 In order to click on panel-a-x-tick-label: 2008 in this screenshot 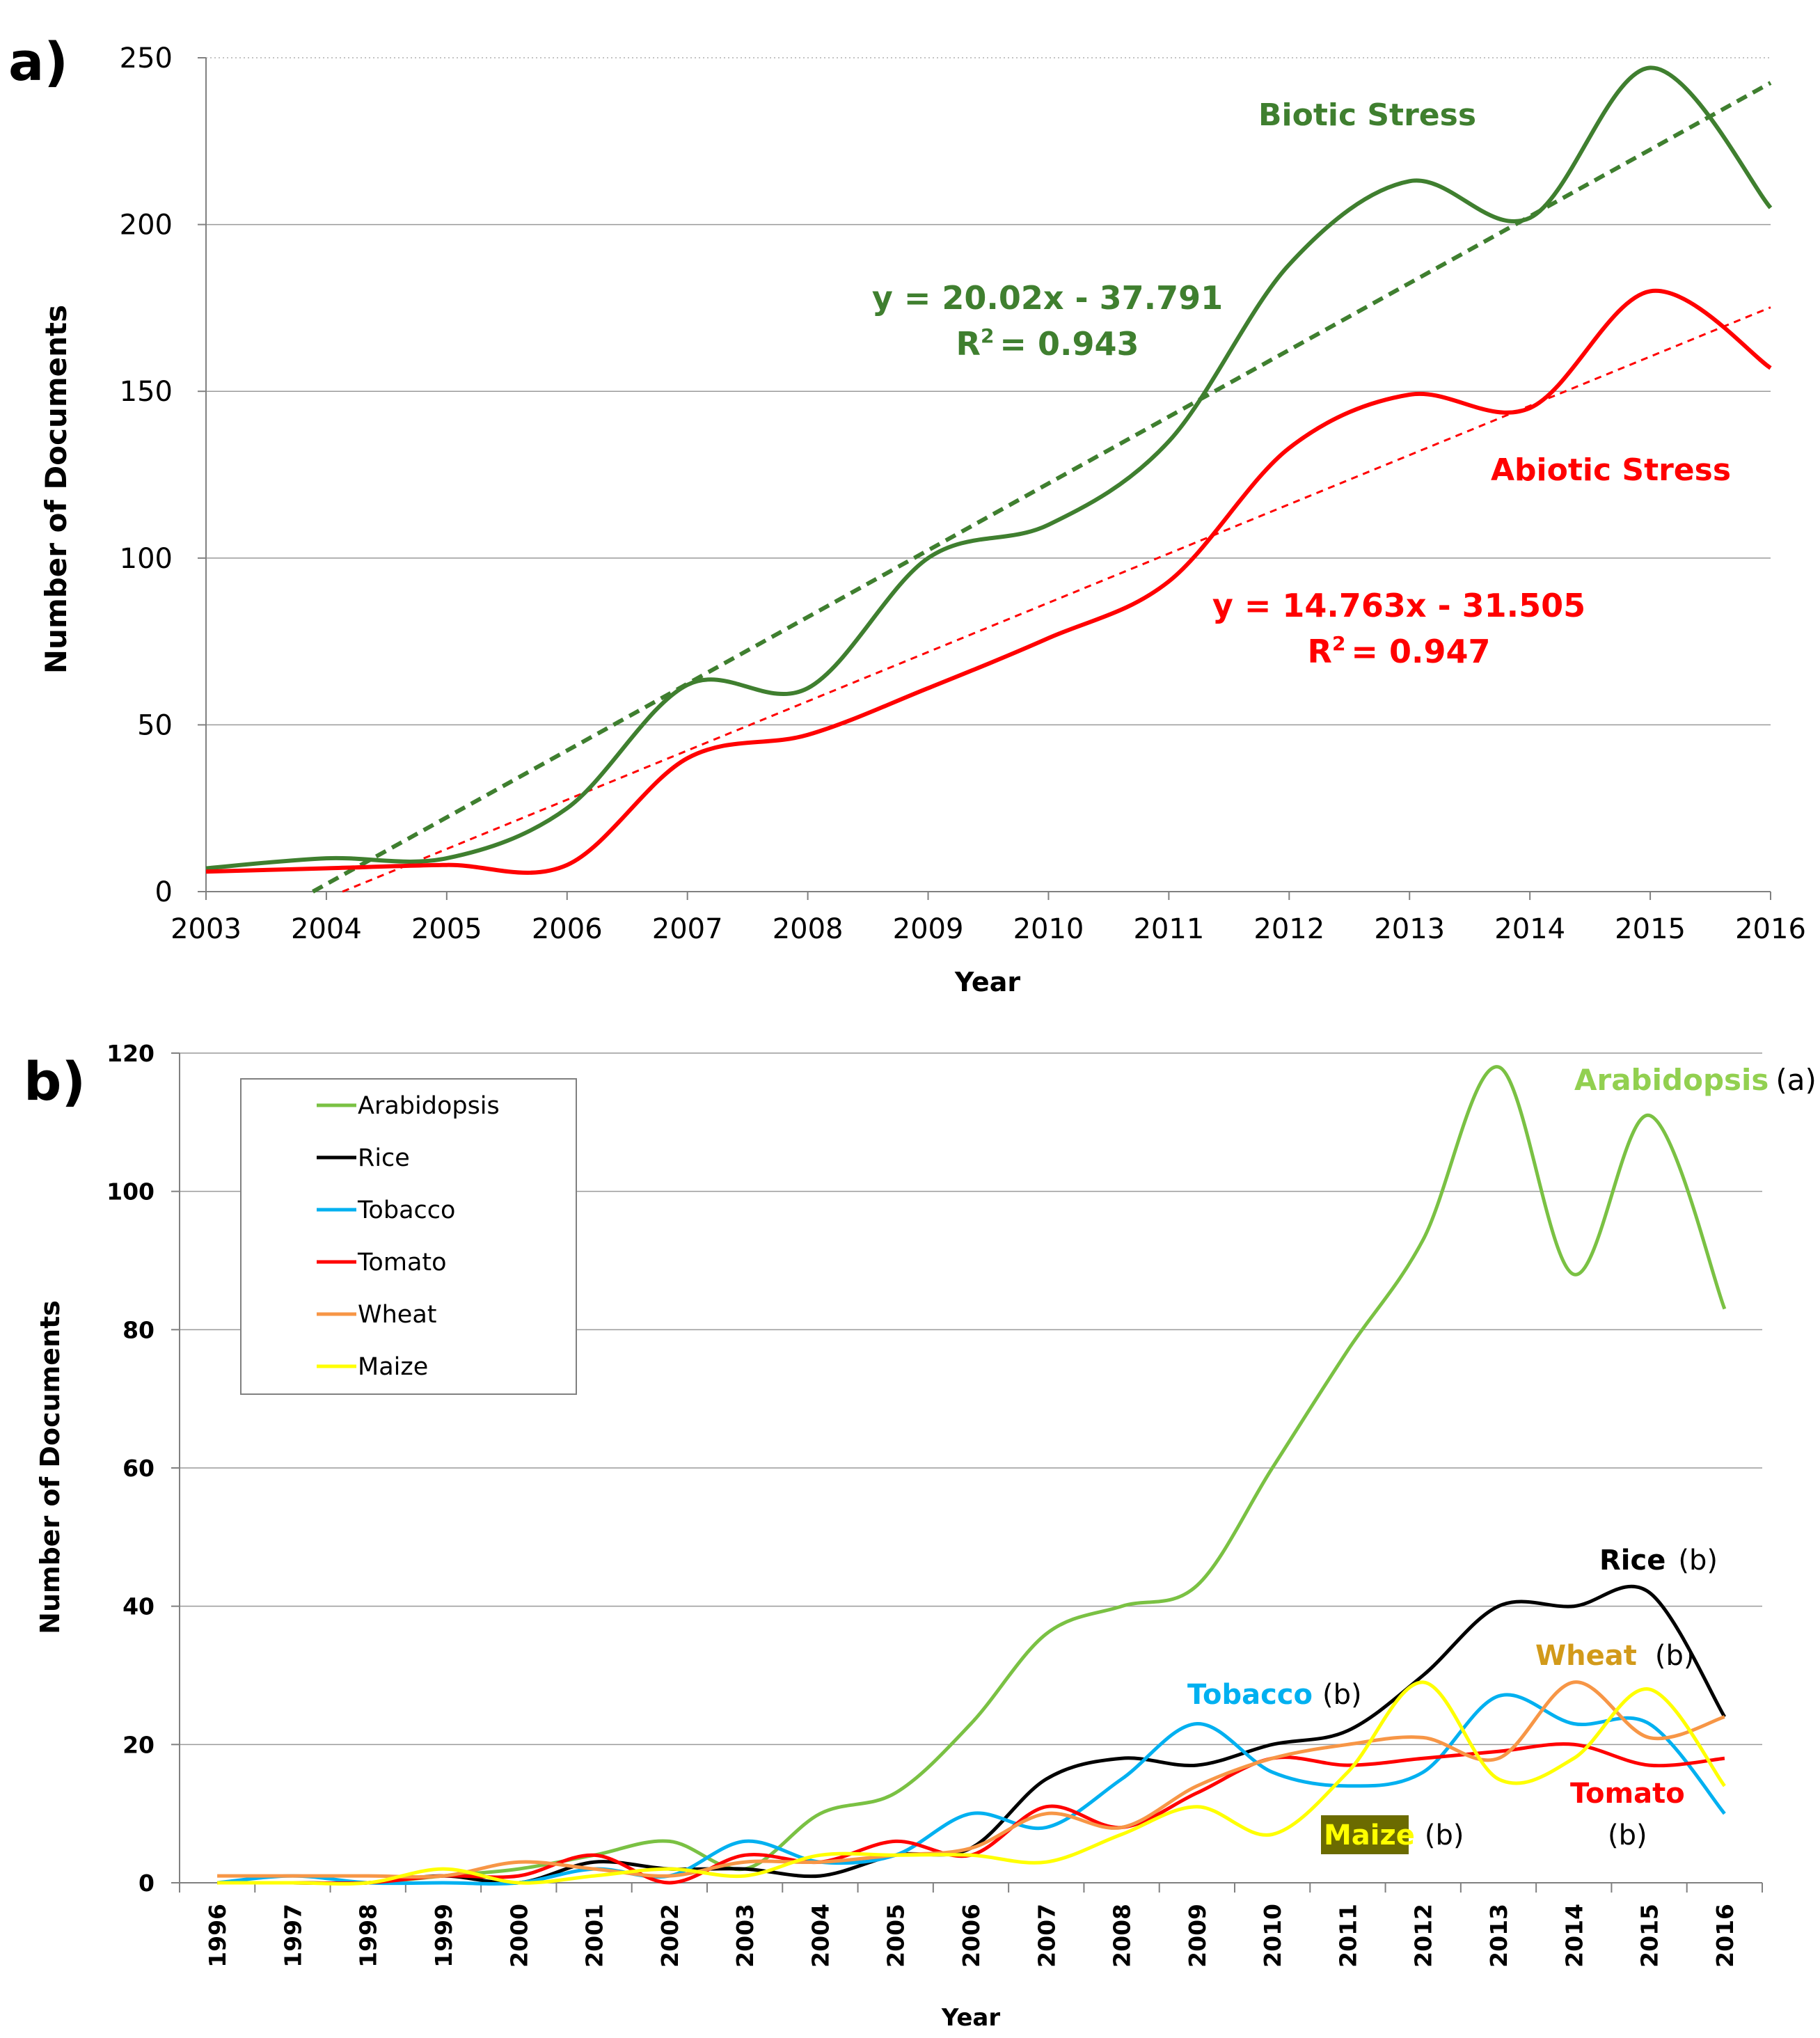, I will do `click(808, 929)`.